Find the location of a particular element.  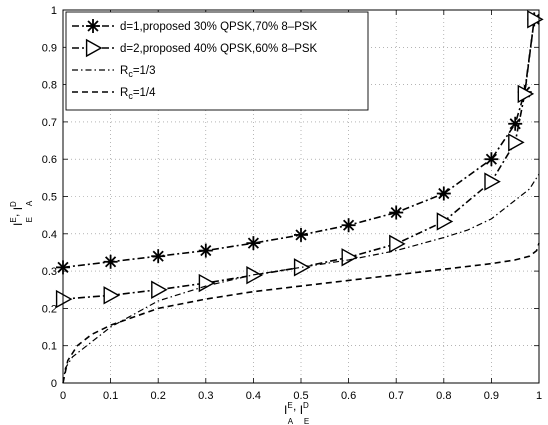

y-axis-label: IE E, ID A is located at coordinates (20, 213).